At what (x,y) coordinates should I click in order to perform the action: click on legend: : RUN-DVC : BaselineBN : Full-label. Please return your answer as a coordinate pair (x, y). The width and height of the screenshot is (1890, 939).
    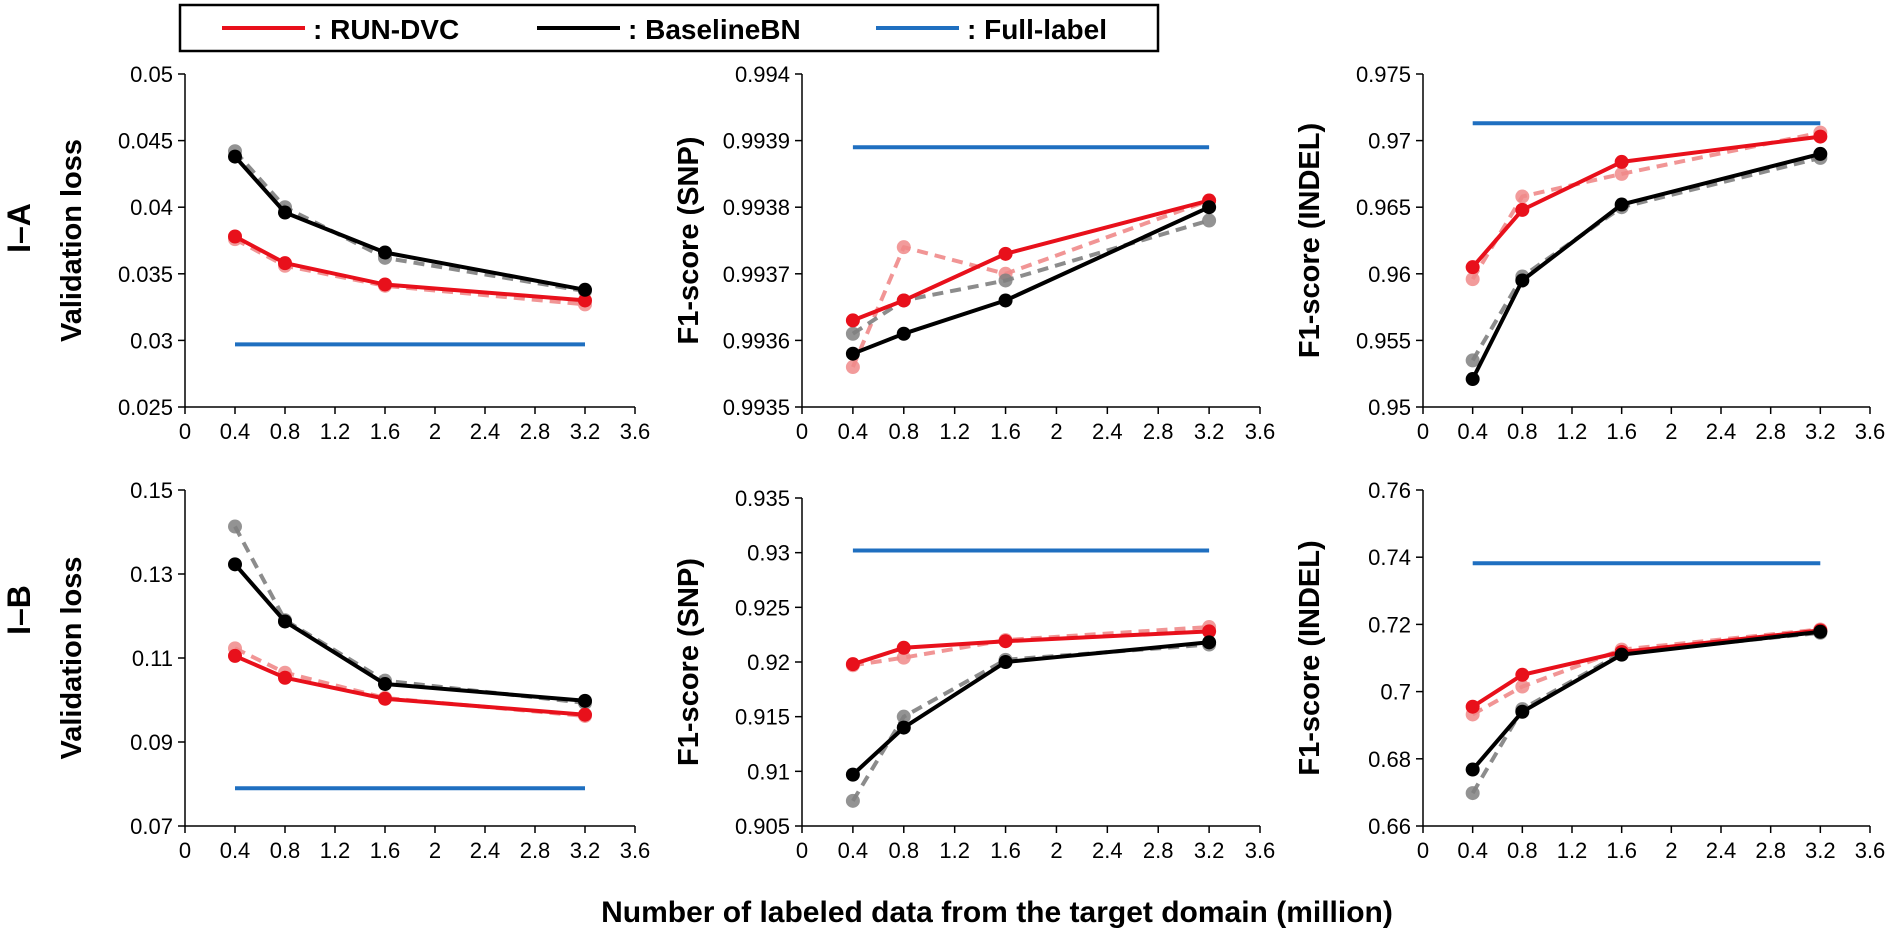
    Looking at the image, I should click on (669, 28).